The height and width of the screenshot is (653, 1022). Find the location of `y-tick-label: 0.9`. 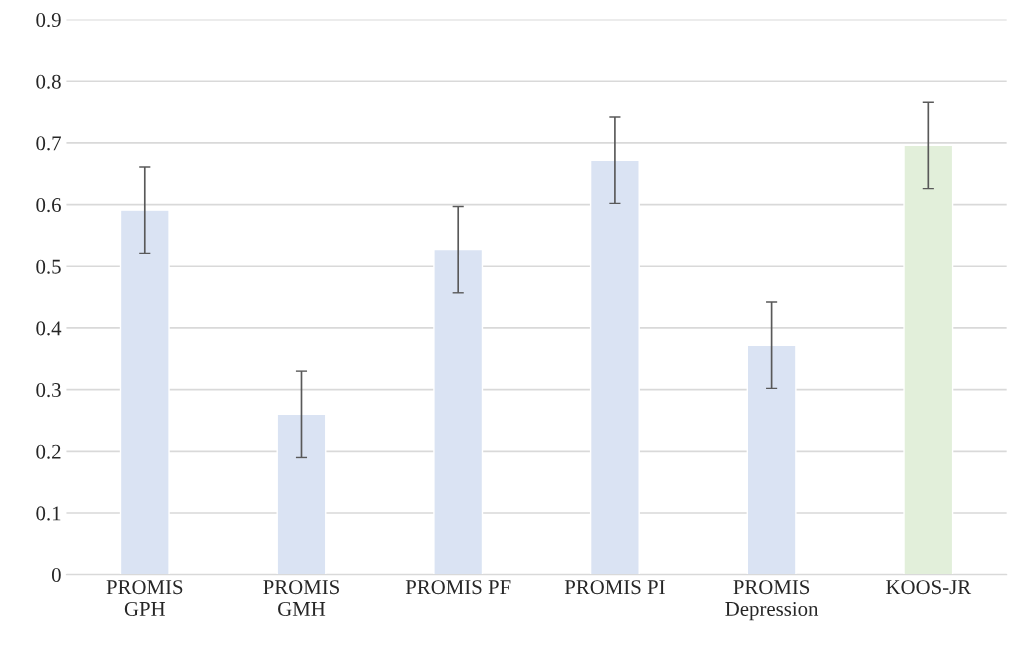

y-tick-label: 0.9 is located at coordinates (48, 20).